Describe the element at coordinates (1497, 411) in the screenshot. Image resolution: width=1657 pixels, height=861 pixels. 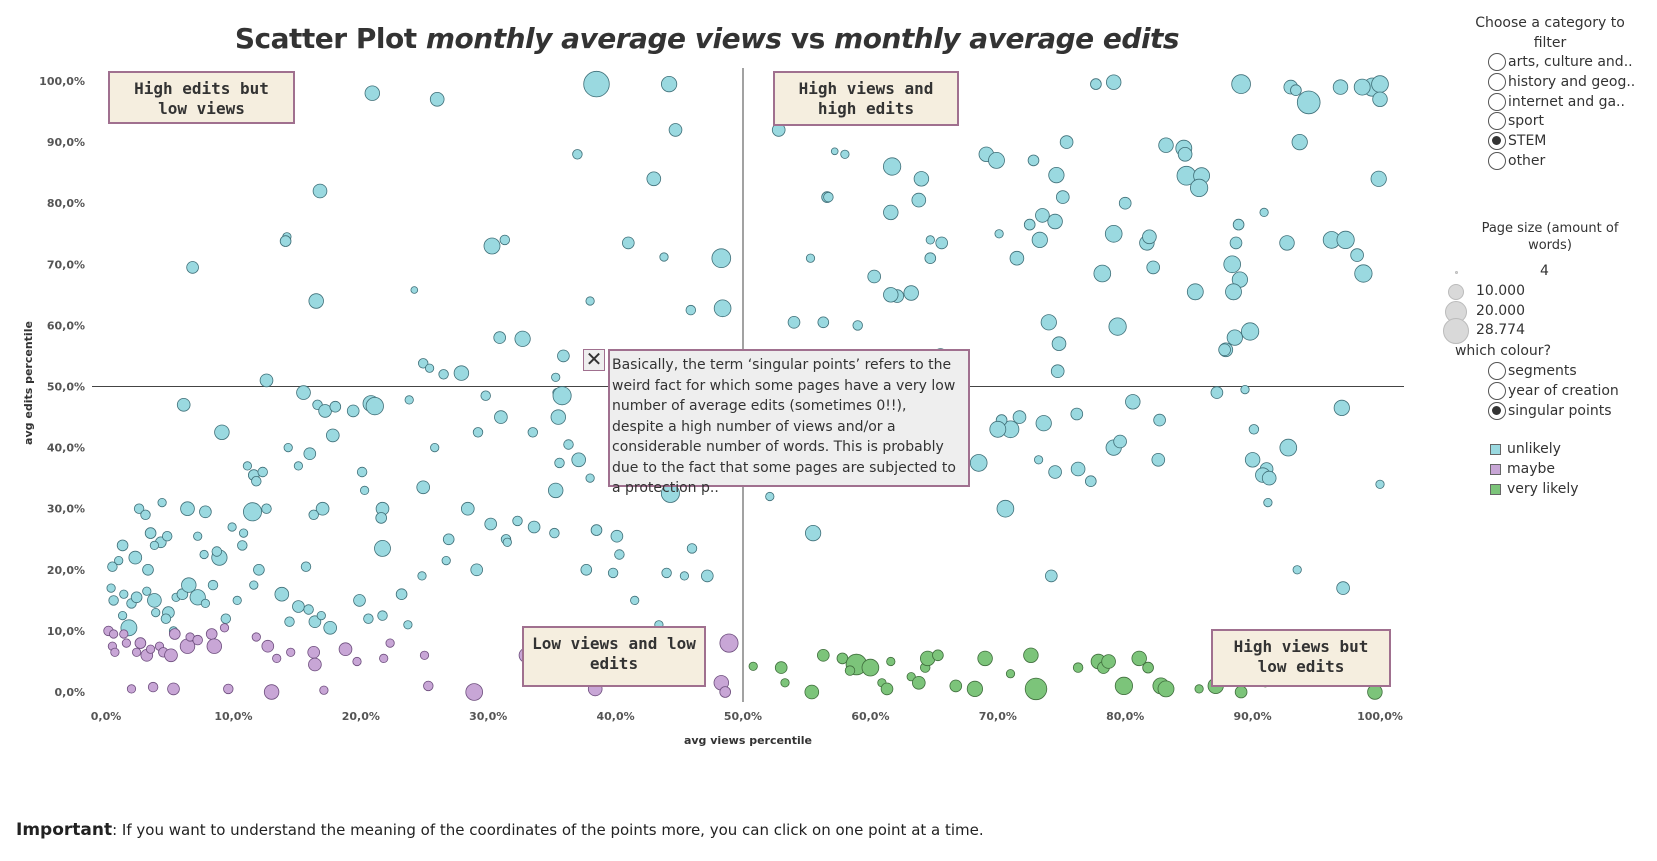
I see `radio-selected-icon` at that location.